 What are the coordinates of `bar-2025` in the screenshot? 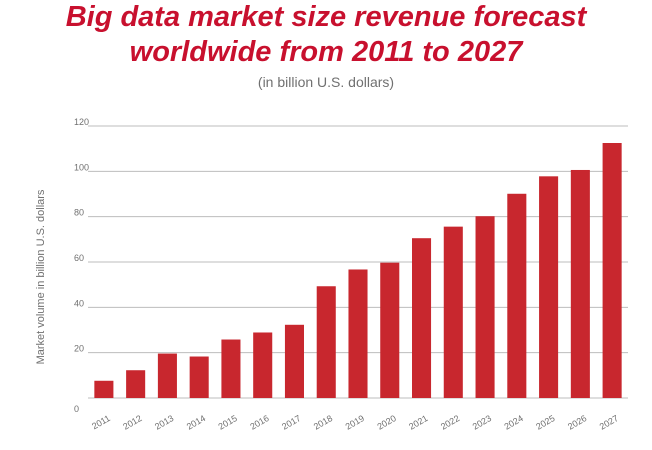 It's located at (549, 287).